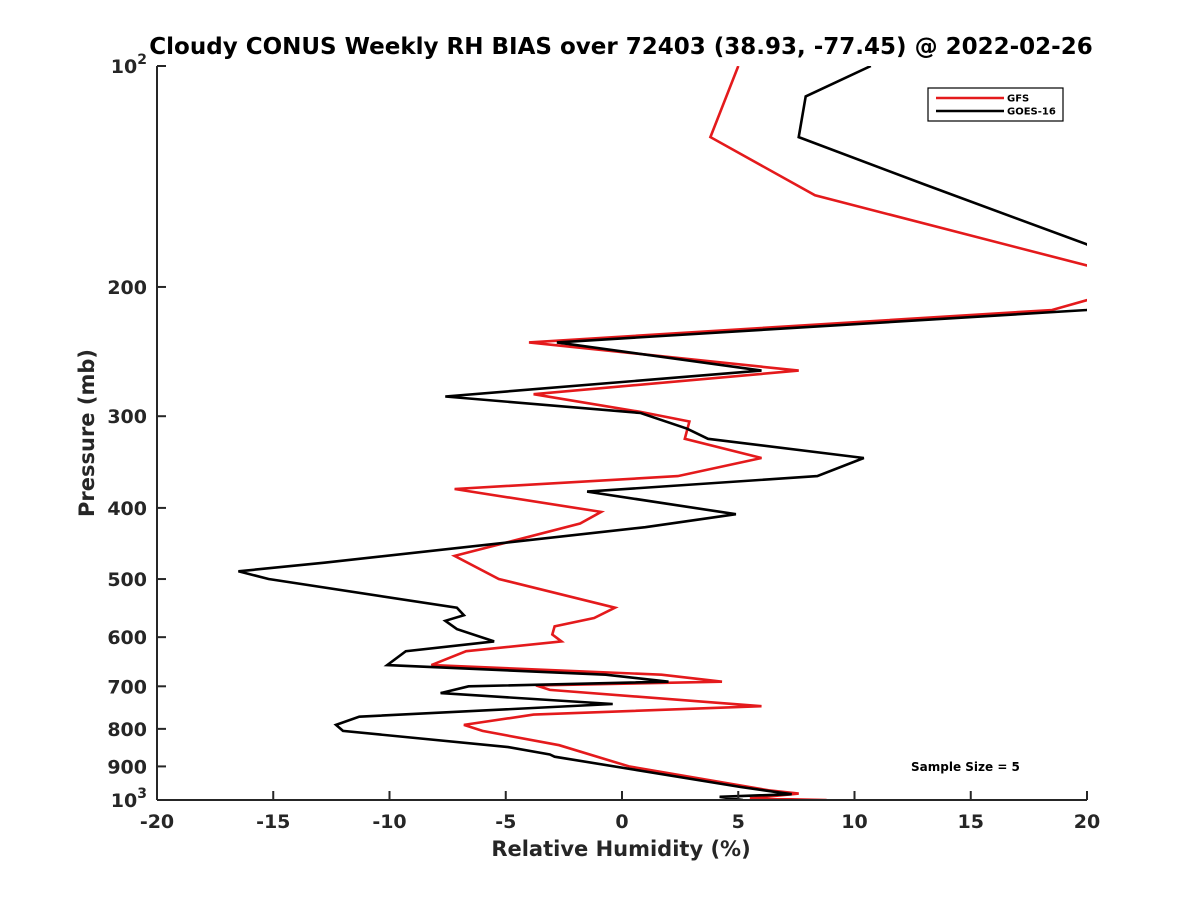 Image resolution: width=1200 pixels, height=900 pixels. What do you see at coordinates (620, 849) in the screenshot?
I see `x-axis-label: Relative Humidity (%)` at bounding box center [620, 849].